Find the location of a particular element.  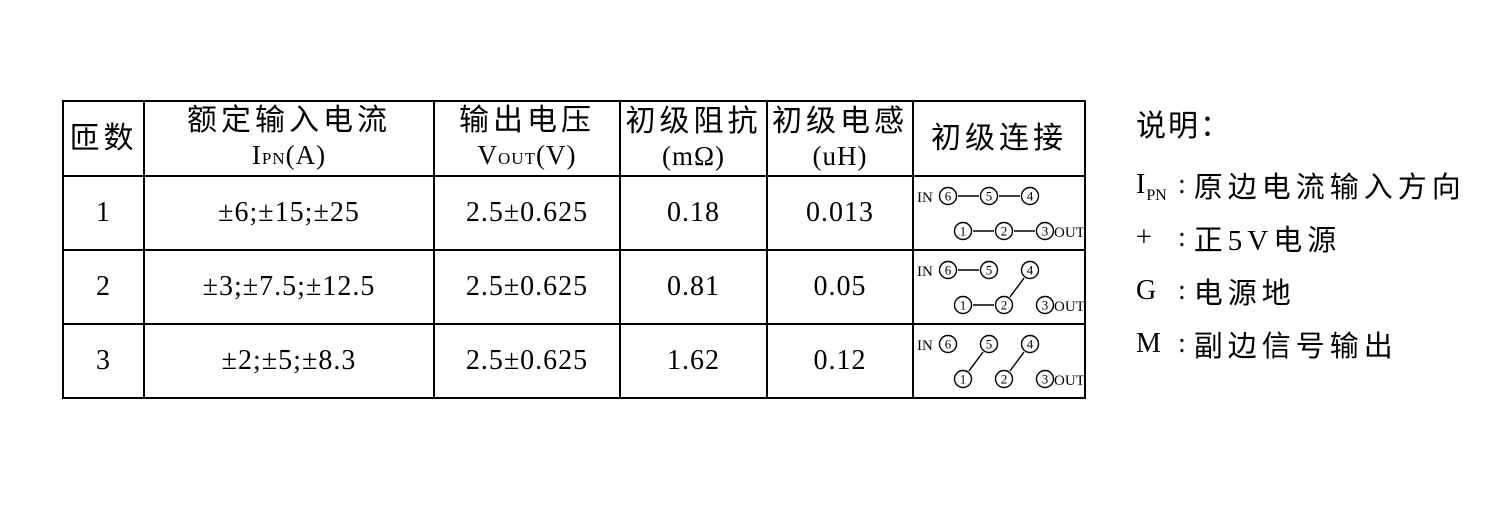

header-primary-inductance-unit: (uH) is located at coordinates (840, 156).